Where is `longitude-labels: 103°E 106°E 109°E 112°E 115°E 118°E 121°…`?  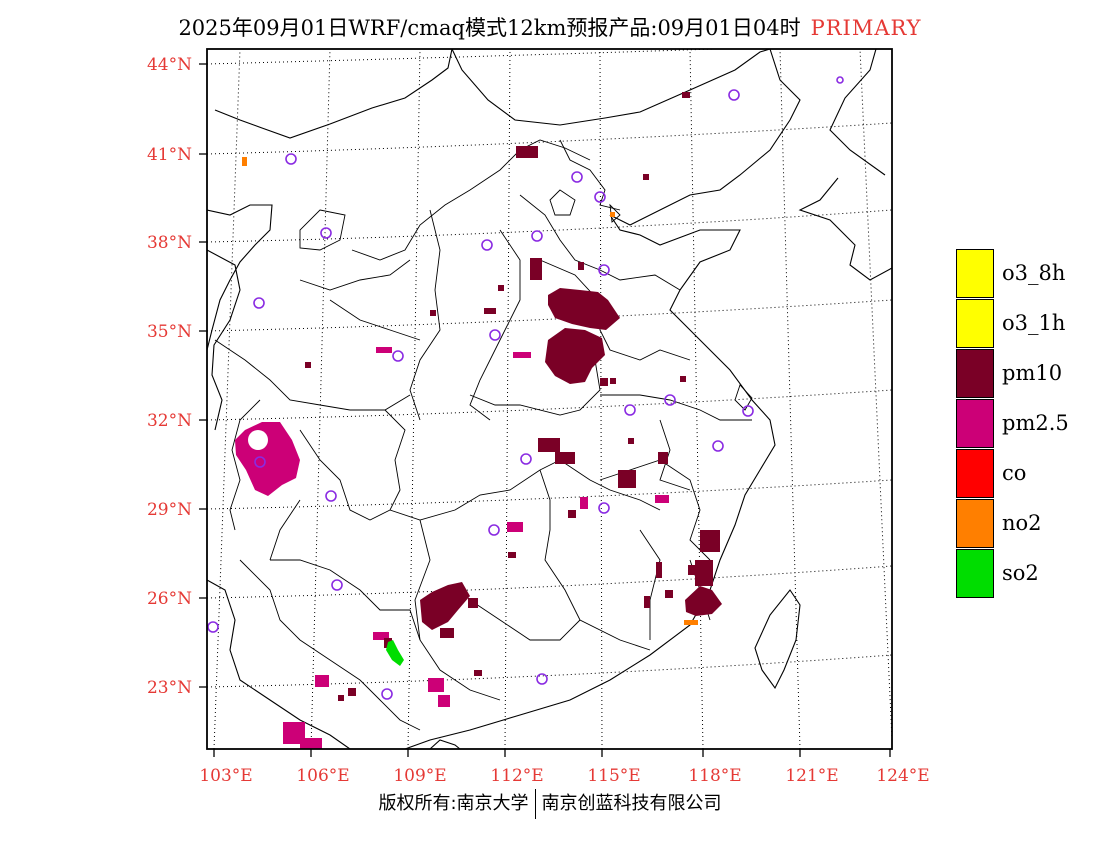 longitude-labels: 103°E 106°E 109°E 112°E 115°E 118°E 121°… is located at coordinates (564, 776).